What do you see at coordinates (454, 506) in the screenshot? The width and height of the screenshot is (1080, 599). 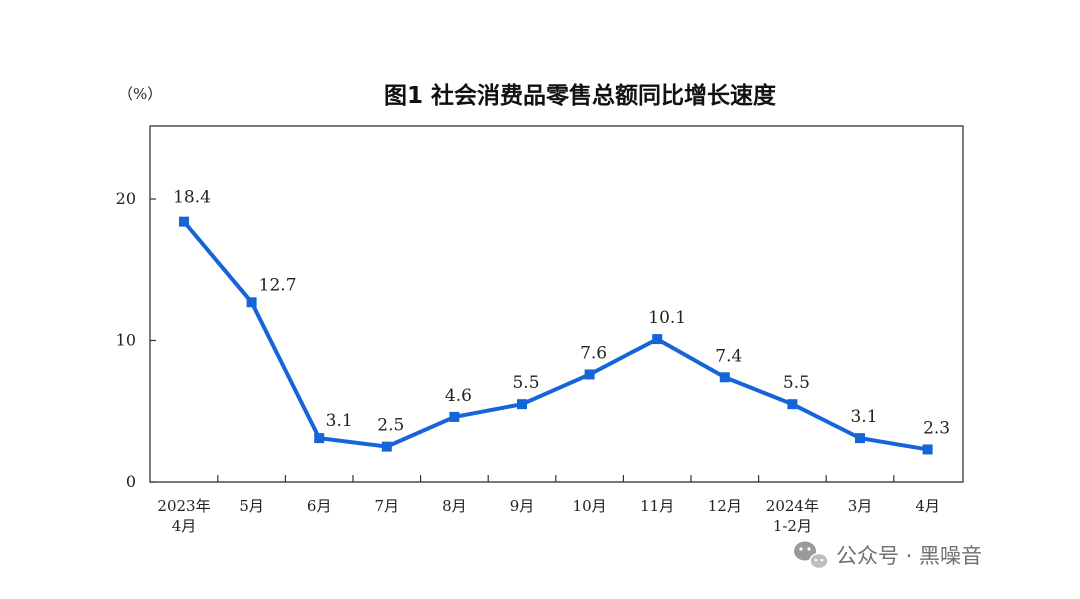 I see `x-tick-label: 8月` at bounding box center [454, 506].